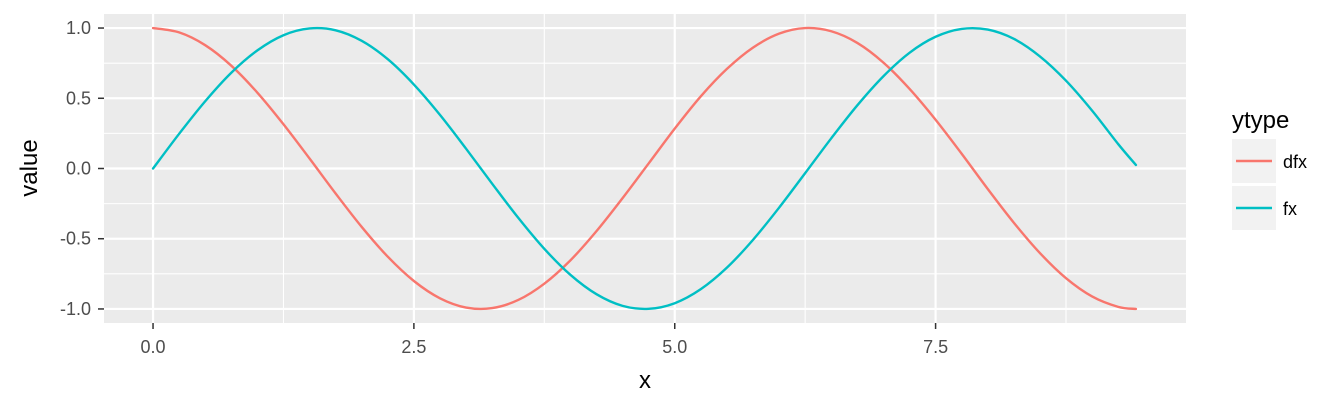  I want to click on x-axis-title: x, so click(645, 380).